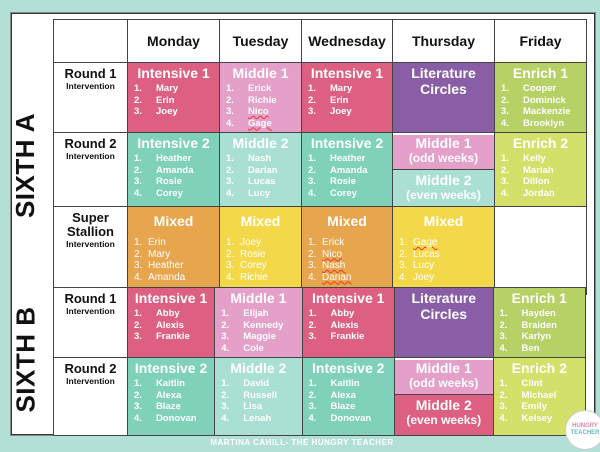 Image resolution: width=600 pixels, height=452 pixels. I want to click on group-cell: Mixed 1. Joey 2. Rosie 3. Corey 4. Richie, so click(260, 250).